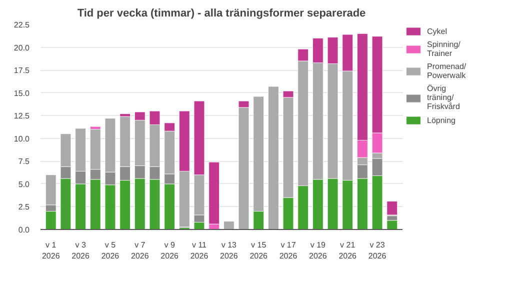 This screenshot has width=512, height=300. What do you see at coordinates (22, 71) in the screenshot?
I see `y-tick-label: 17.5` at bounding box center [22, 71].